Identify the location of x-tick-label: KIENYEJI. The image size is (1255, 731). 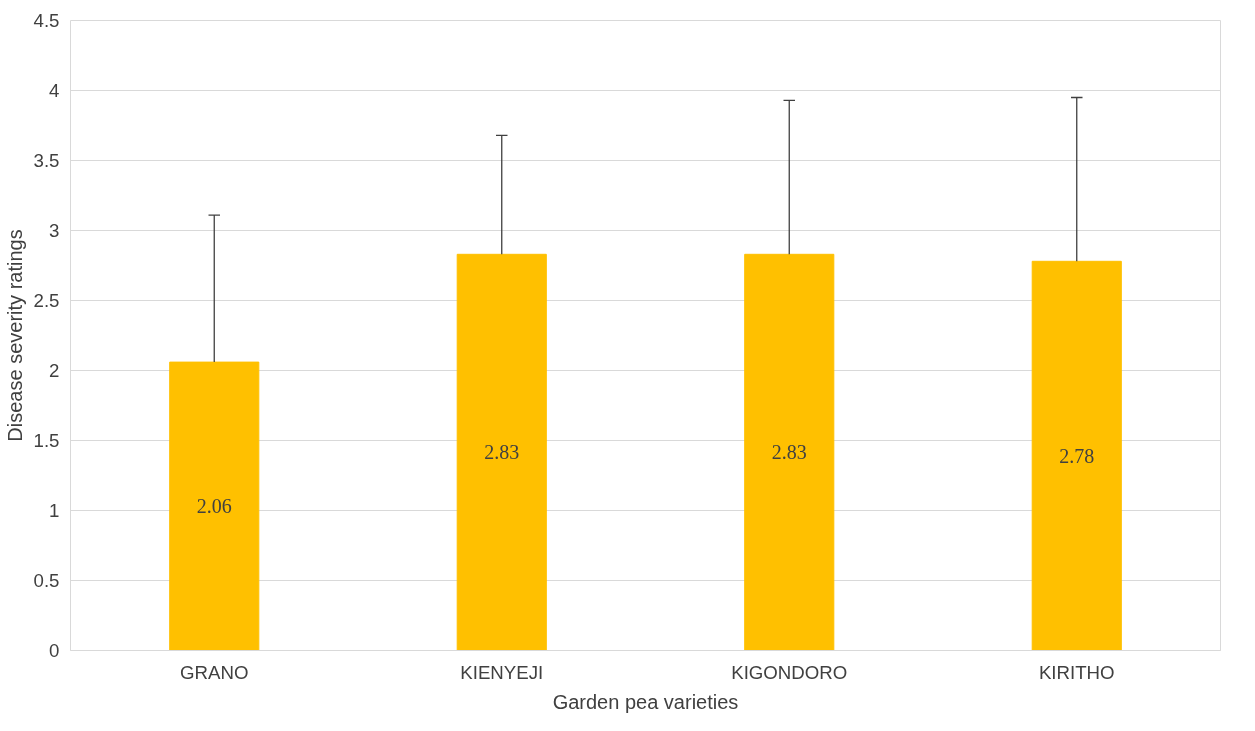
(502, 672).